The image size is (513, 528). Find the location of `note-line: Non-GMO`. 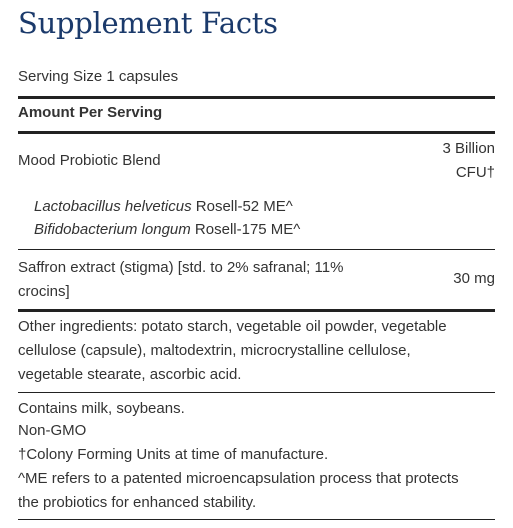

note-line: Non-GMO is located at coordinates (52, 430).